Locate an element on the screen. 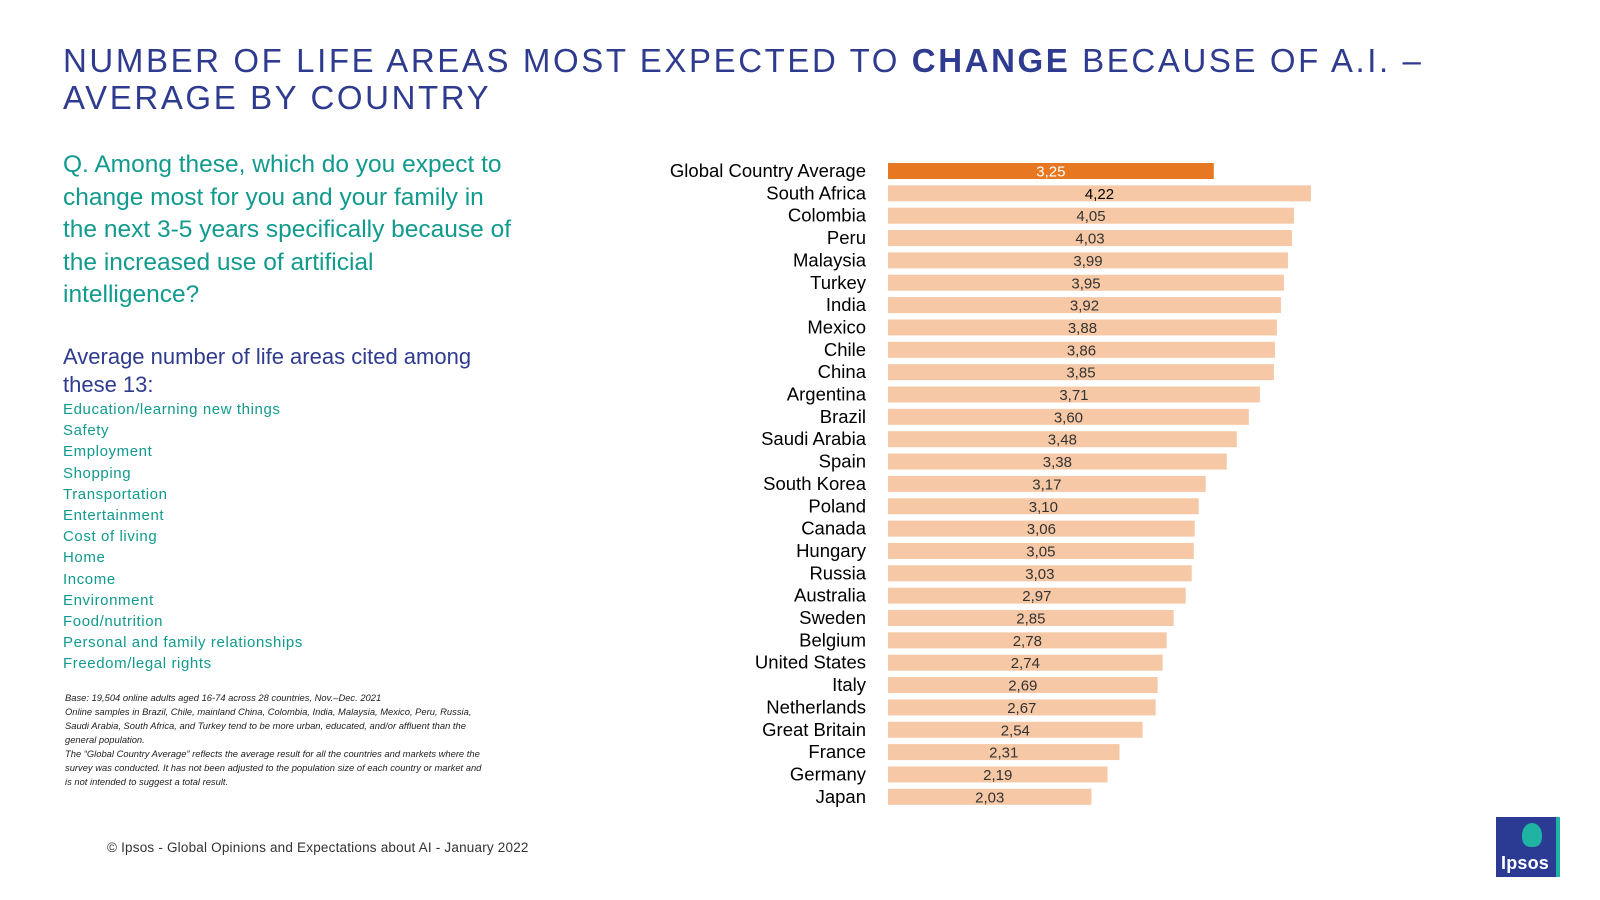 This screenshot has width=1600, height=900. data-label: 4,03 is located at coordinates (1089, 239).